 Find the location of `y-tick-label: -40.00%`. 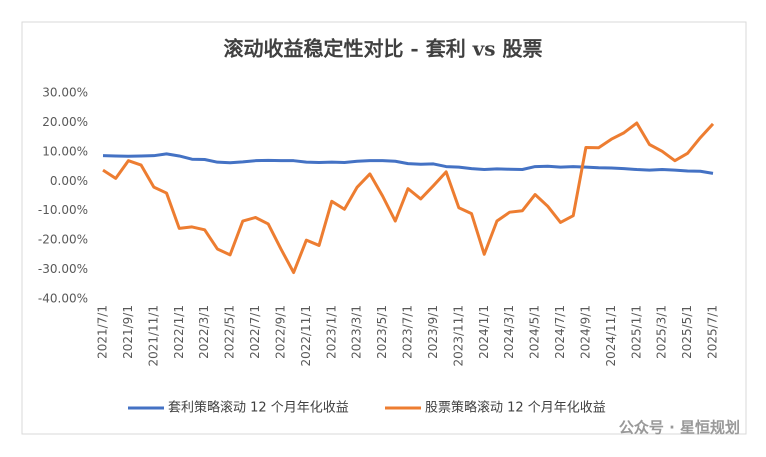

y-tick-label: -40.00% is located at coordinates (63, 299).